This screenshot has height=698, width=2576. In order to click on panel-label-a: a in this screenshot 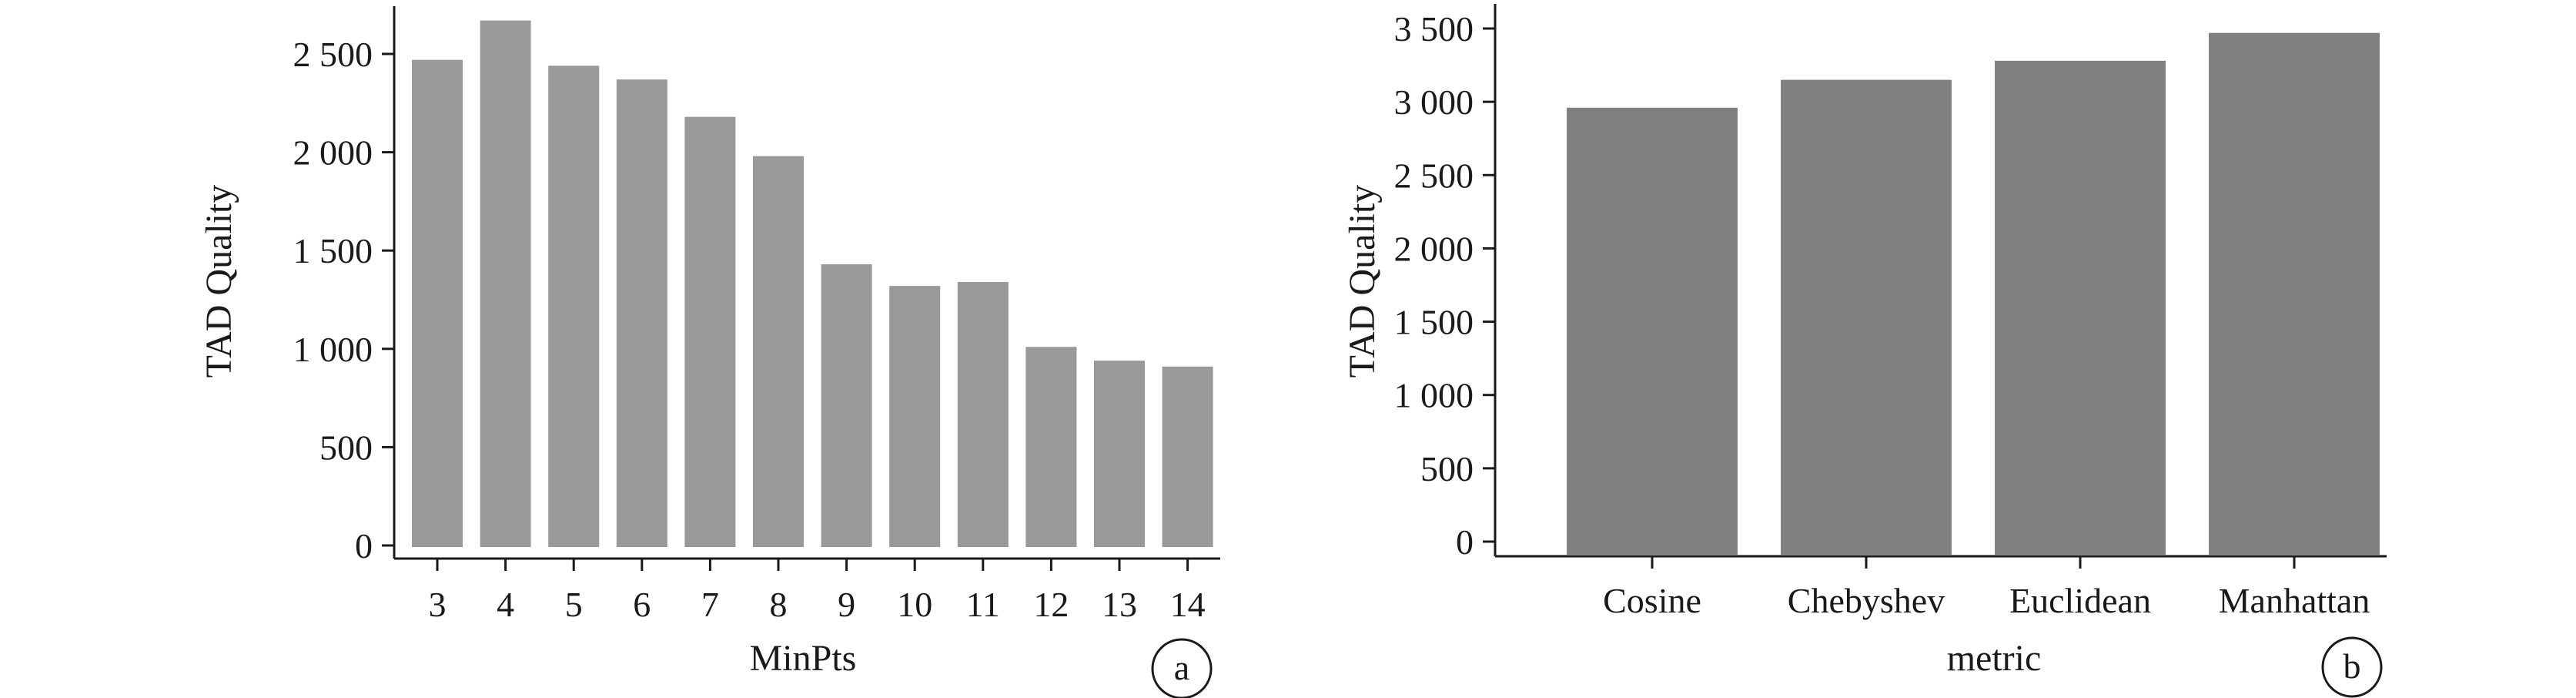, I will do `click(1181, 668)`.